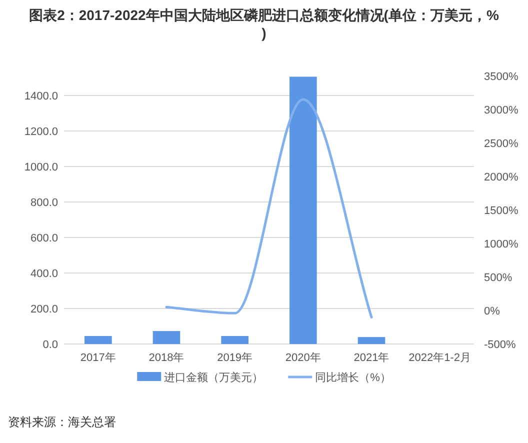  What do you see at coordinates (50, 345) in the screenshot?
I see `text: 0.0` at bounding box center [50, 345].